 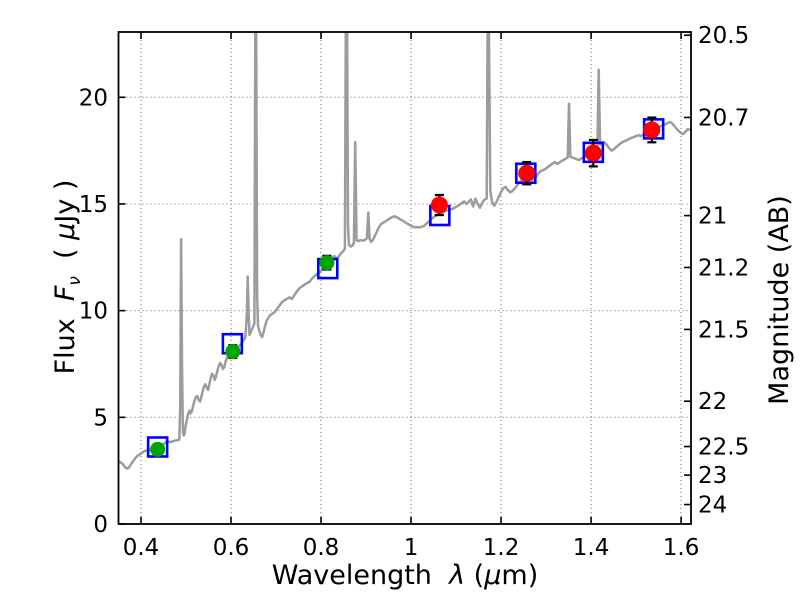 I want to click on y-right-tick-label: 22, so click(x=712, y=402).